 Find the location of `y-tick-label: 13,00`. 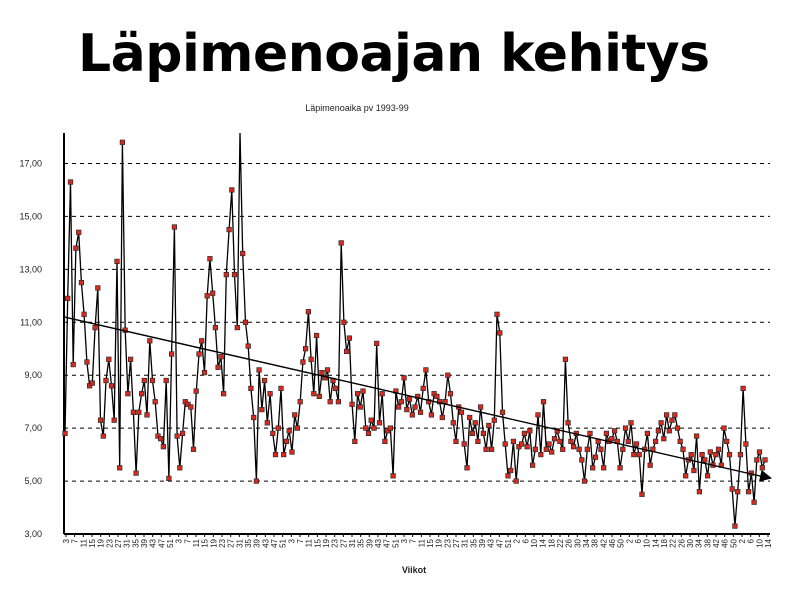

y-tick-label: 13,00 is located at coordinates (30, 269).